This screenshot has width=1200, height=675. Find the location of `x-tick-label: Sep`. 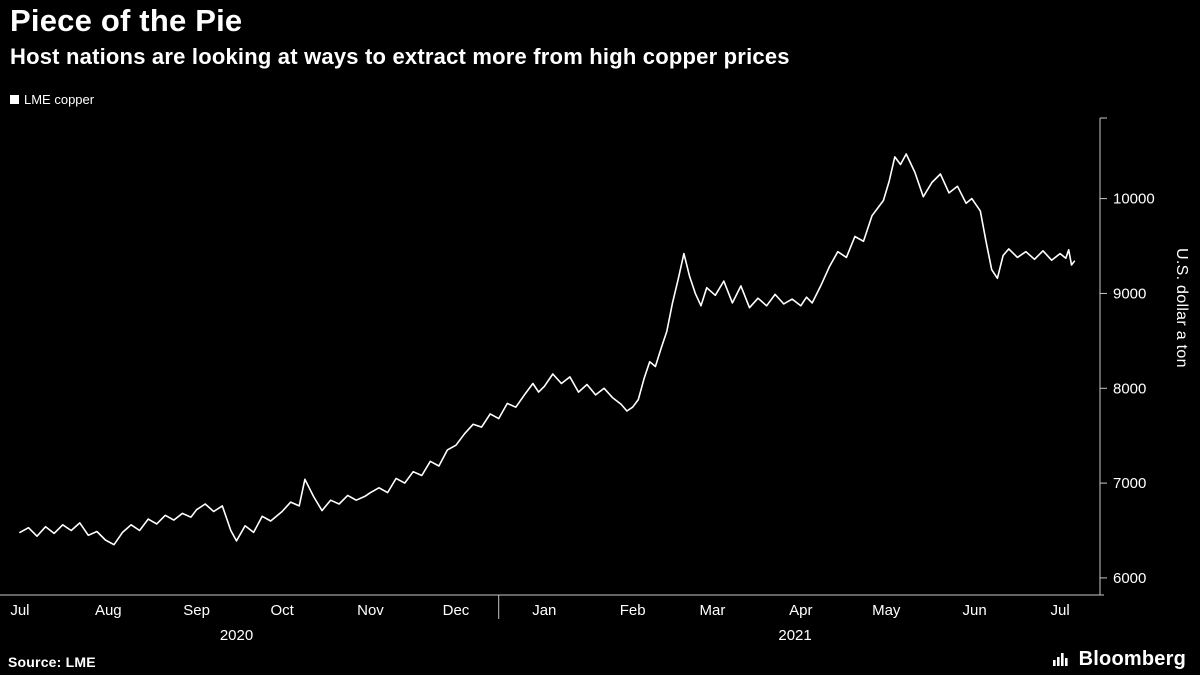

x-tick-label: Sep is located at coordinates (196, 610).